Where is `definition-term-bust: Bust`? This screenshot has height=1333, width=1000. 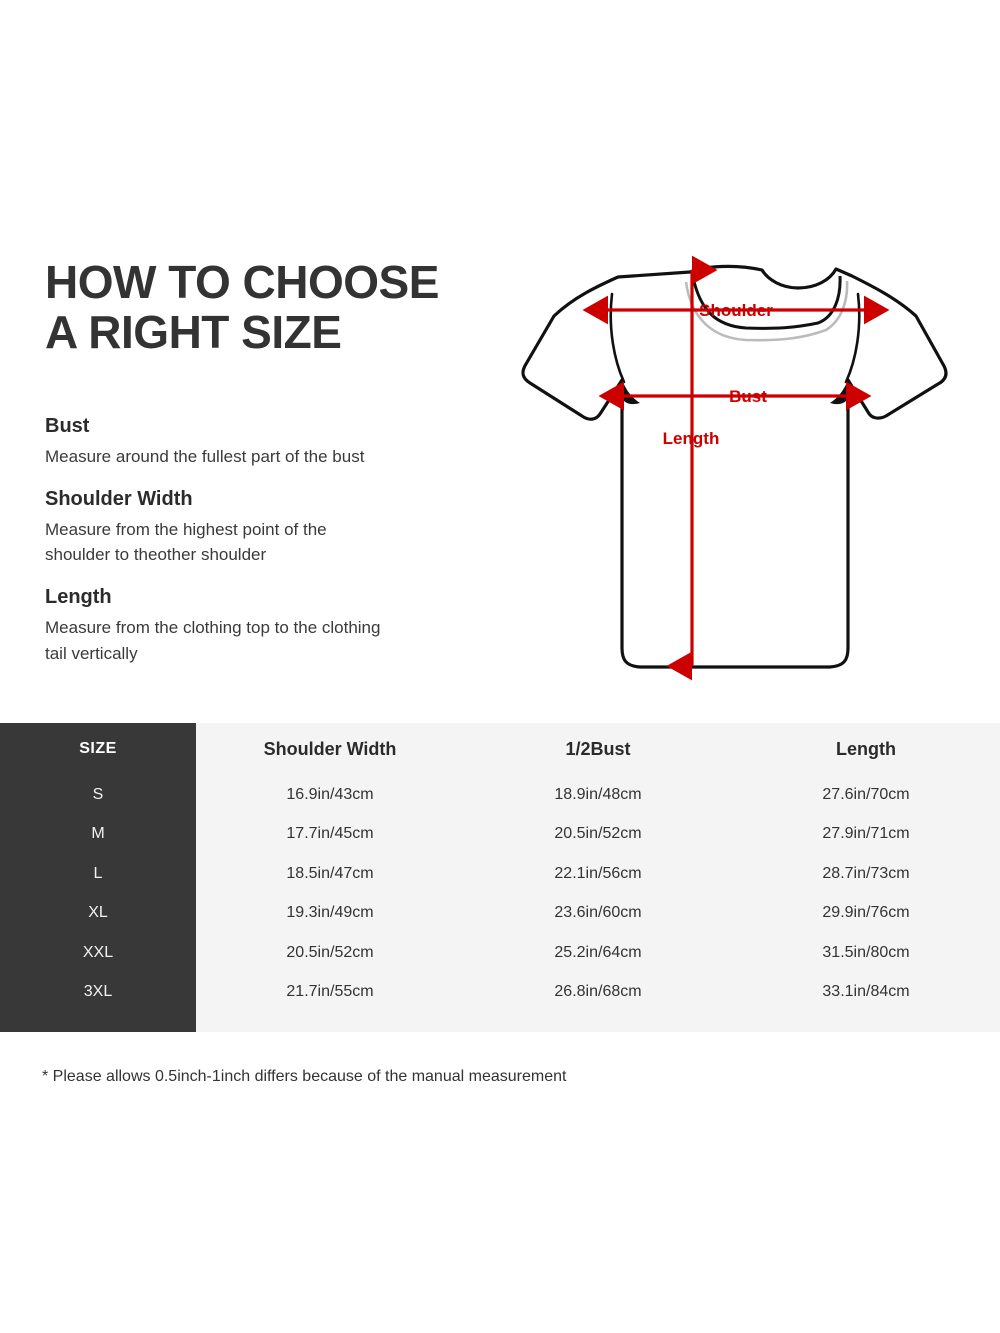 definition-term-bust: Bust is located at coordinates (67, 426).